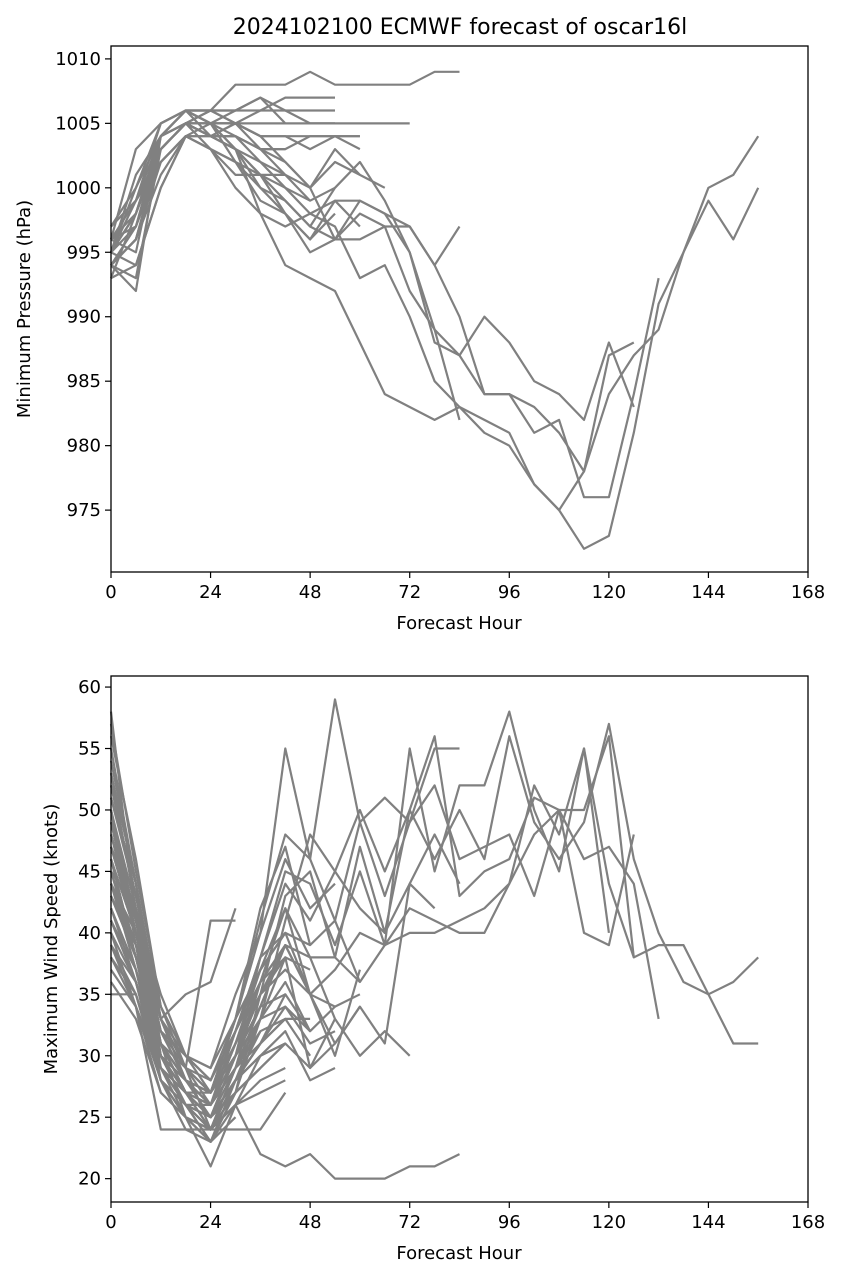 The height and width of the screenshot is (1279, 843). I want to click on wind-y-tick-label: 55, so click(89, 749).